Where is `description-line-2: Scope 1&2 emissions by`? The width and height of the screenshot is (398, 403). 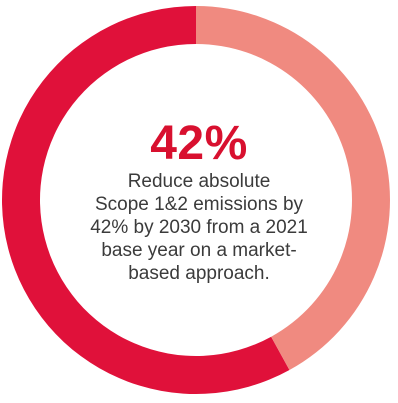 description-line-2: Scope 1&2 emissions by is located at coordinates (199, 204).